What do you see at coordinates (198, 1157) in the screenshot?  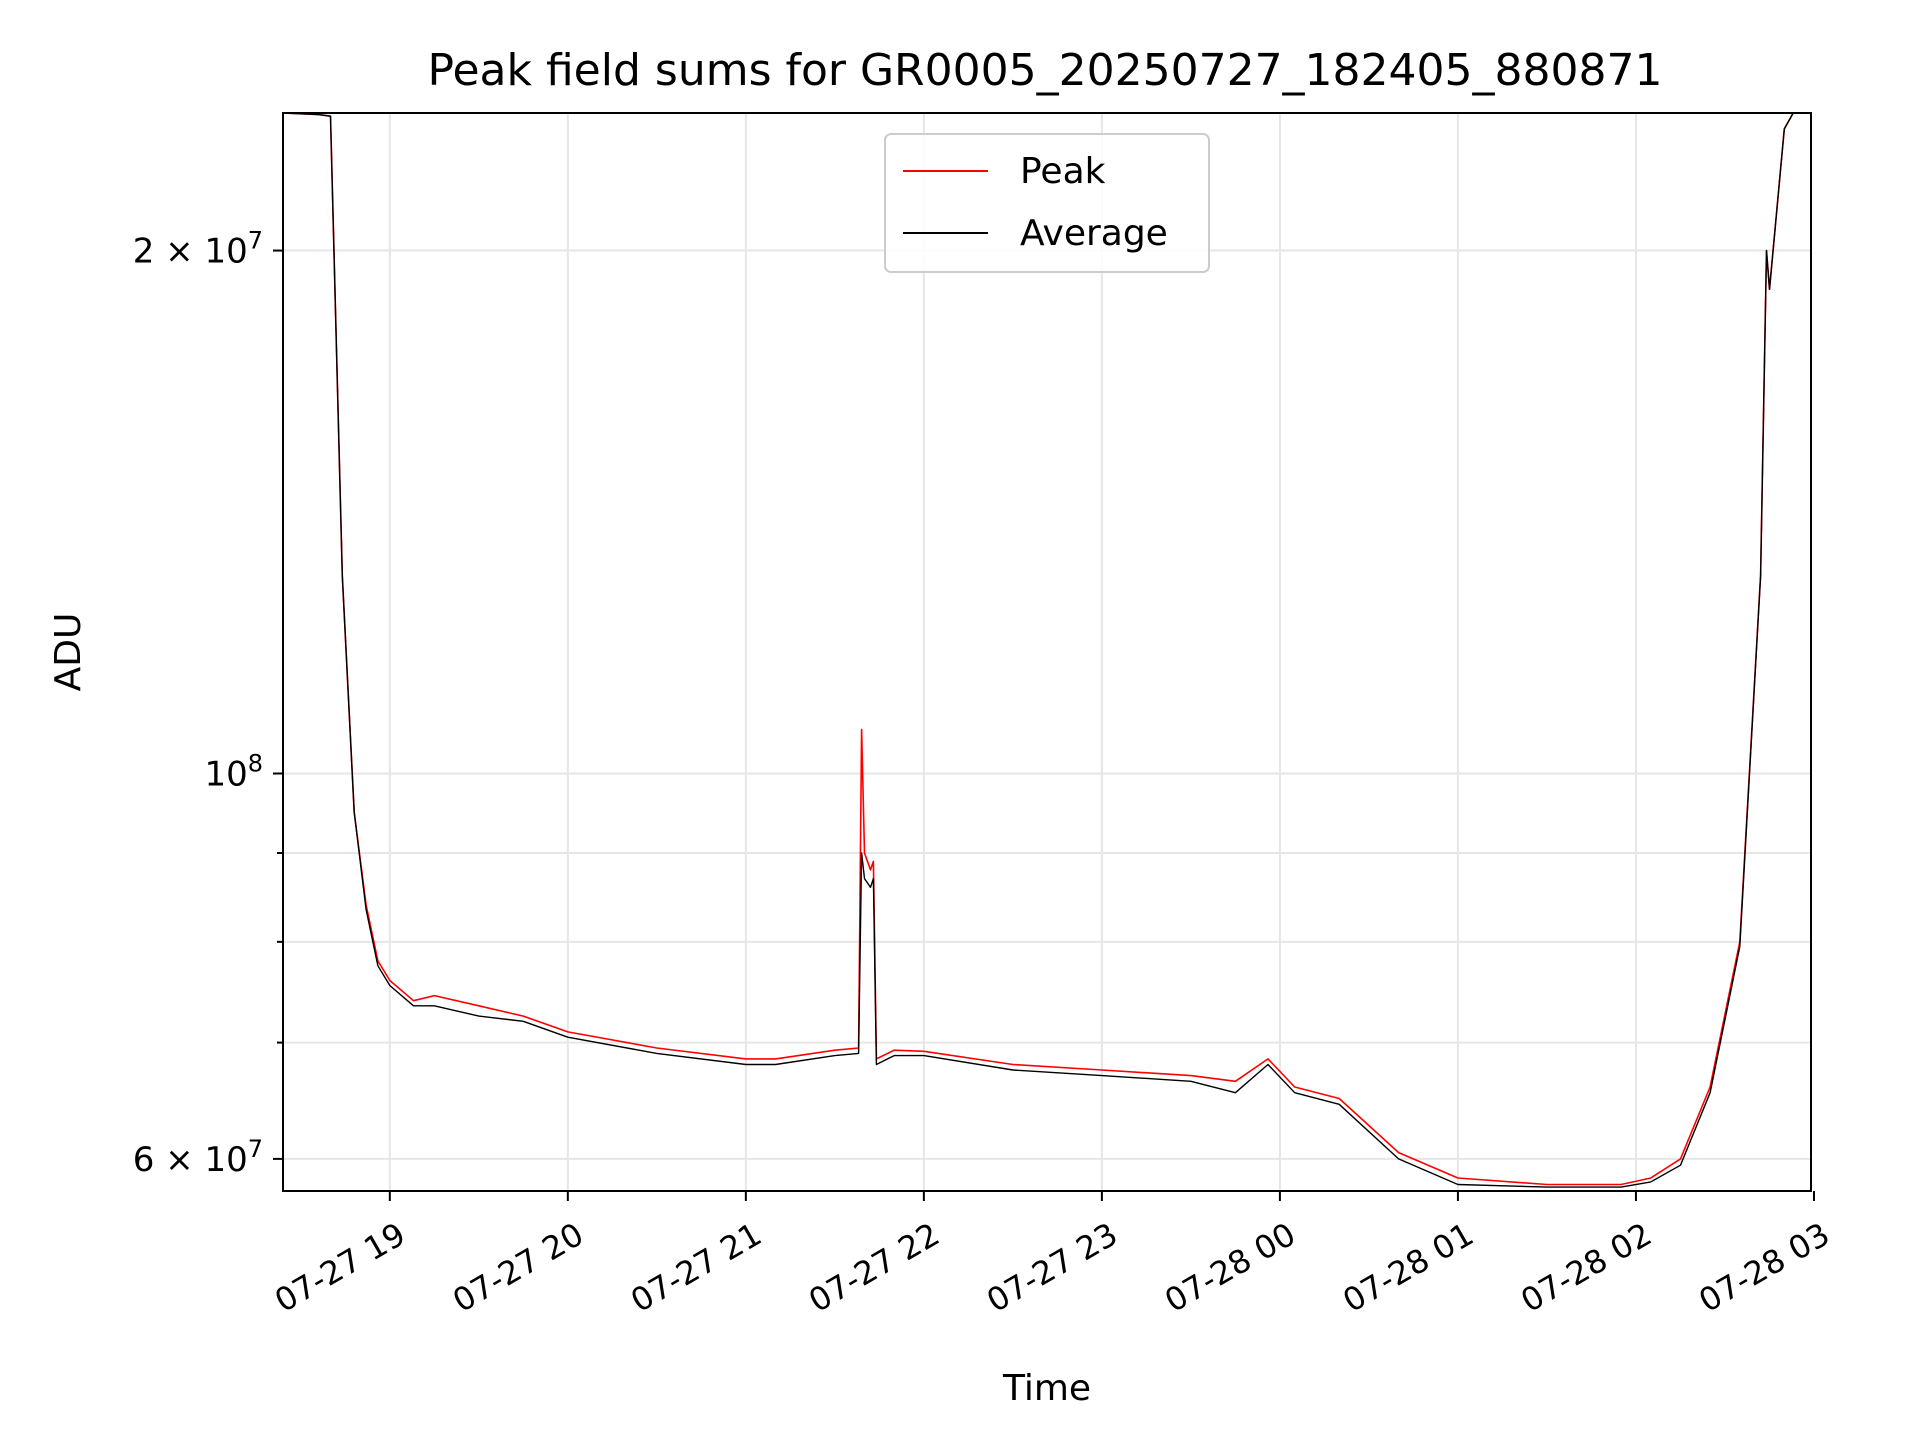 I see `y-tick-label: 6 × 107` at bounding box center [198, 1157].